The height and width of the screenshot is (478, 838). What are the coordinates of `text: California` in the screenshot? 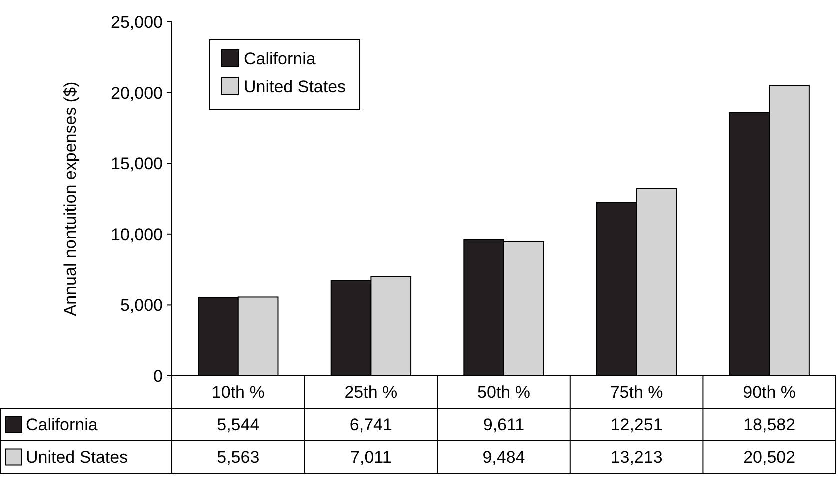 It's located at (62, 425).